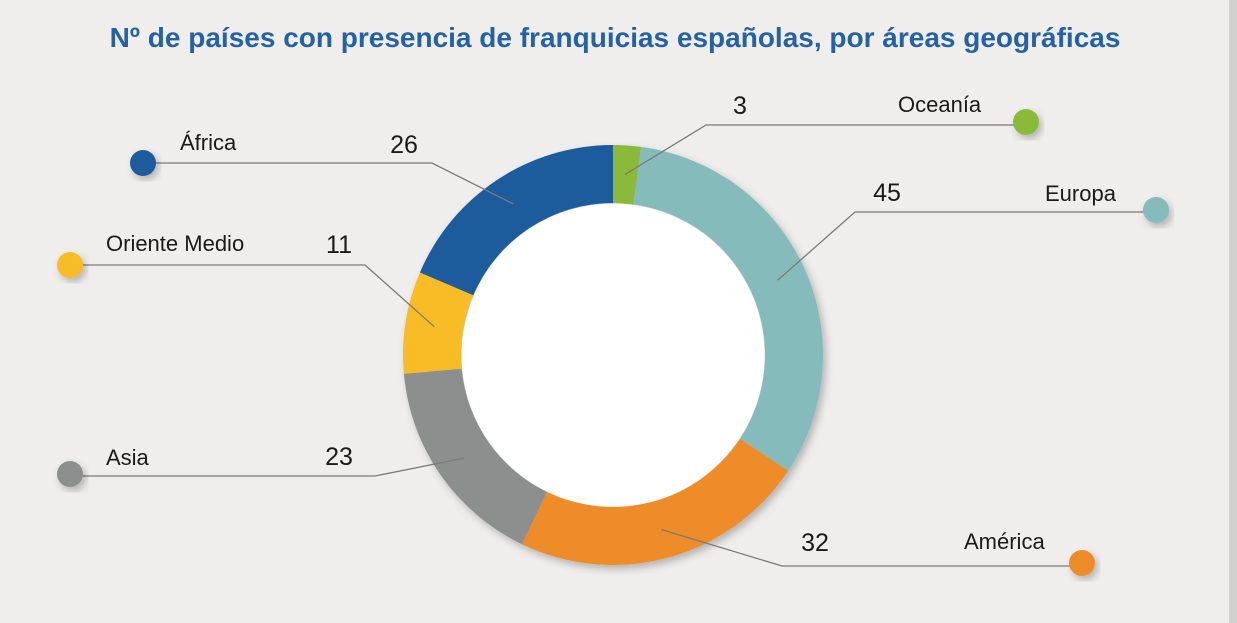  I want to click on legend-dot-asia, so click(70, 474).